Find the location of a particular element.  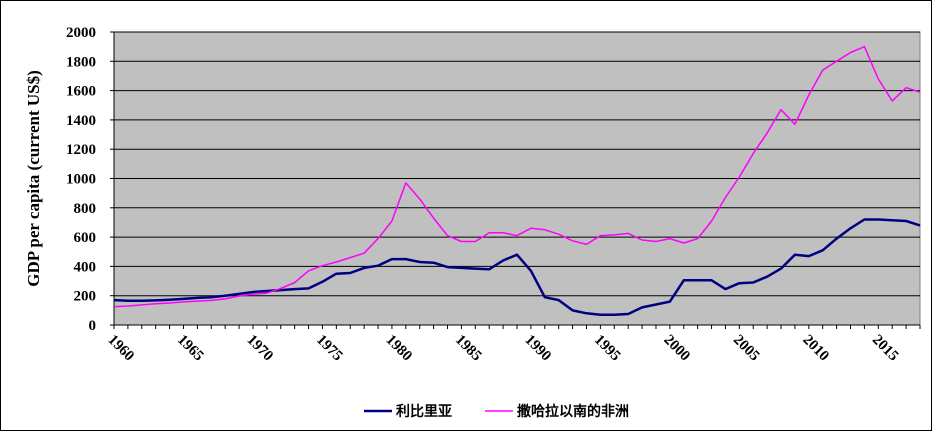

legend: 利比里亚 撒哈拉以南的非洲 is located at coordinates (496, 411).